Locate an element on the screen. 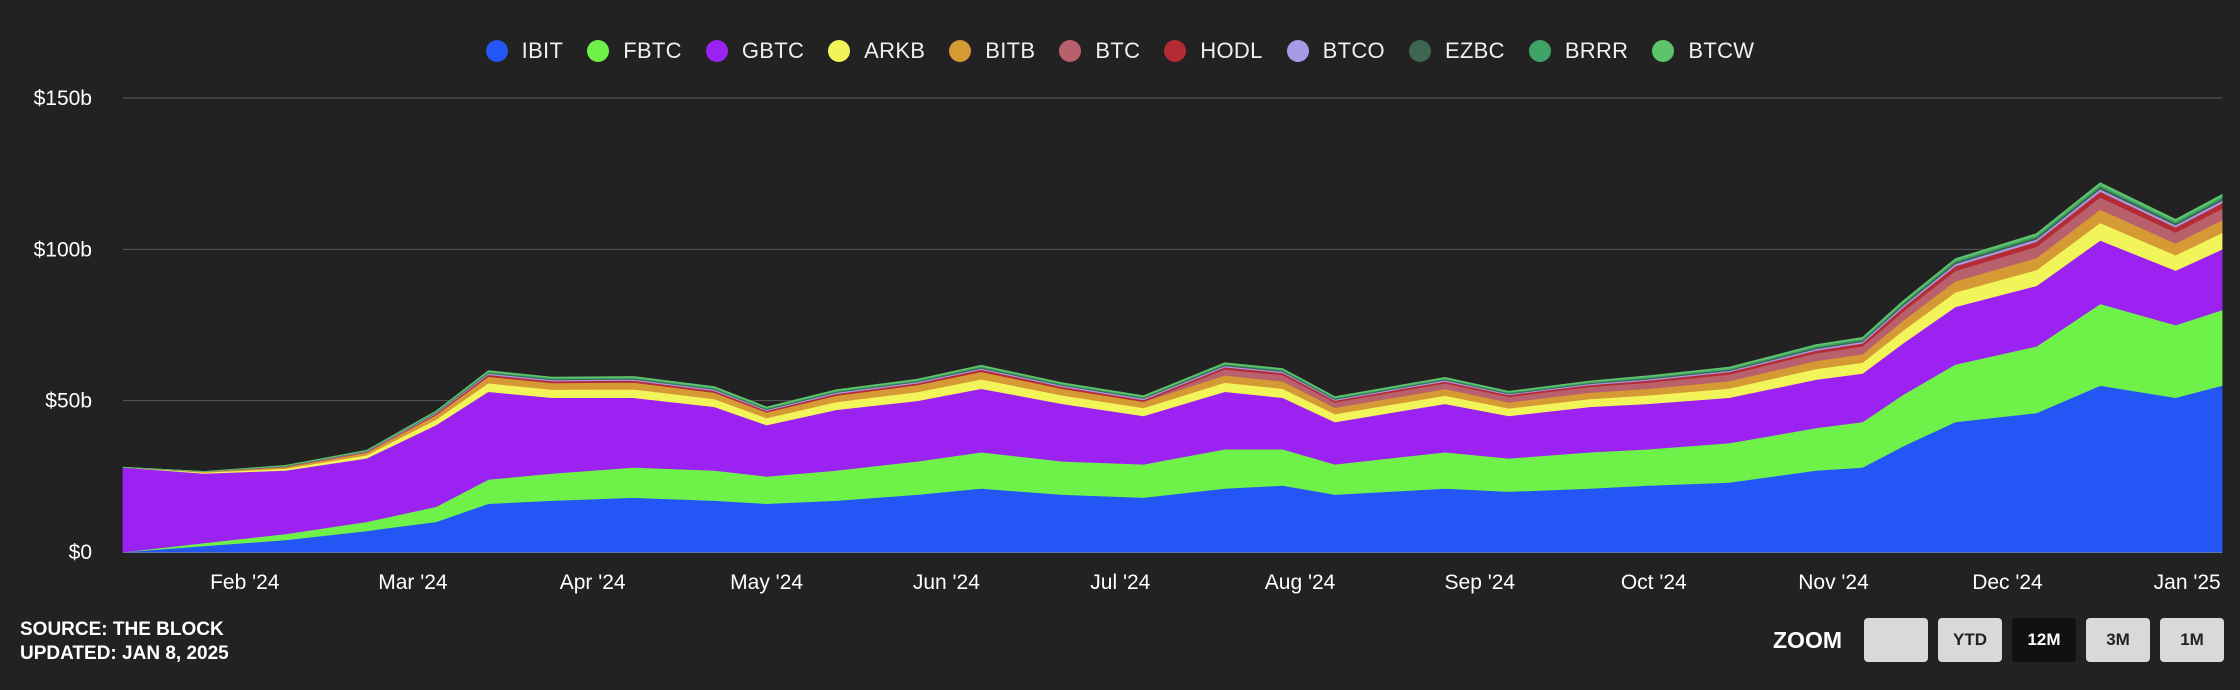  x-tick-label: May '24 is located at coordinates (766, 582).